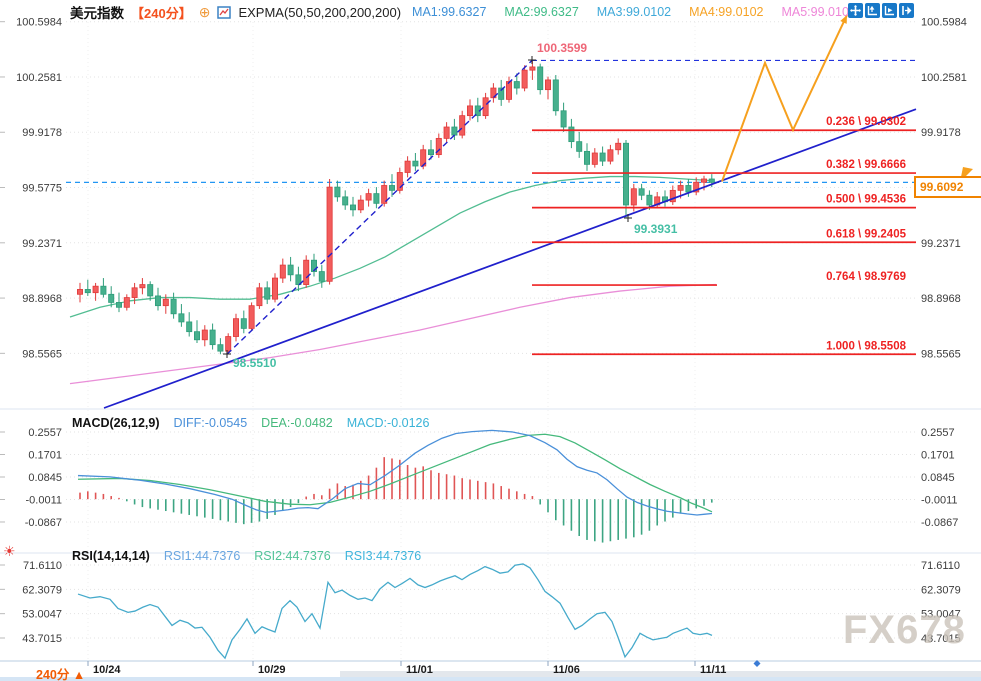 This screenshot has height=681, width=981. Describe the element at coordinates (938, 433) in the screenshot. I see `macd-axis-label-right: 0.2557` at that location.